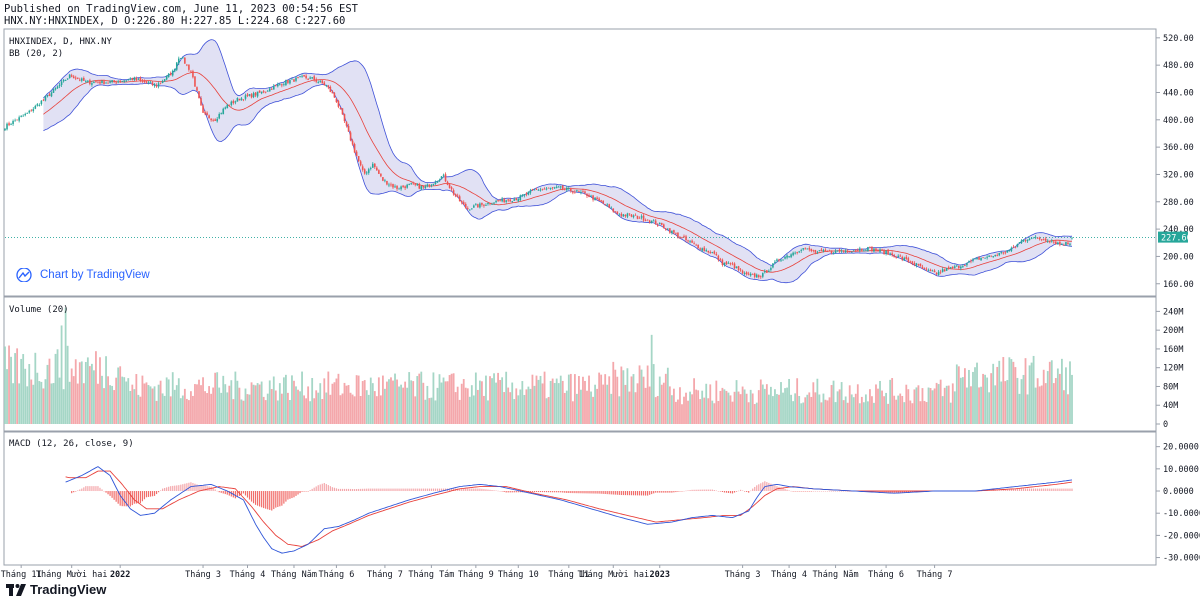 This screenshot has width=1200, height=602. I want to click on chart-by-tradingview-link: Chart by TradingView, so click(82, 275).